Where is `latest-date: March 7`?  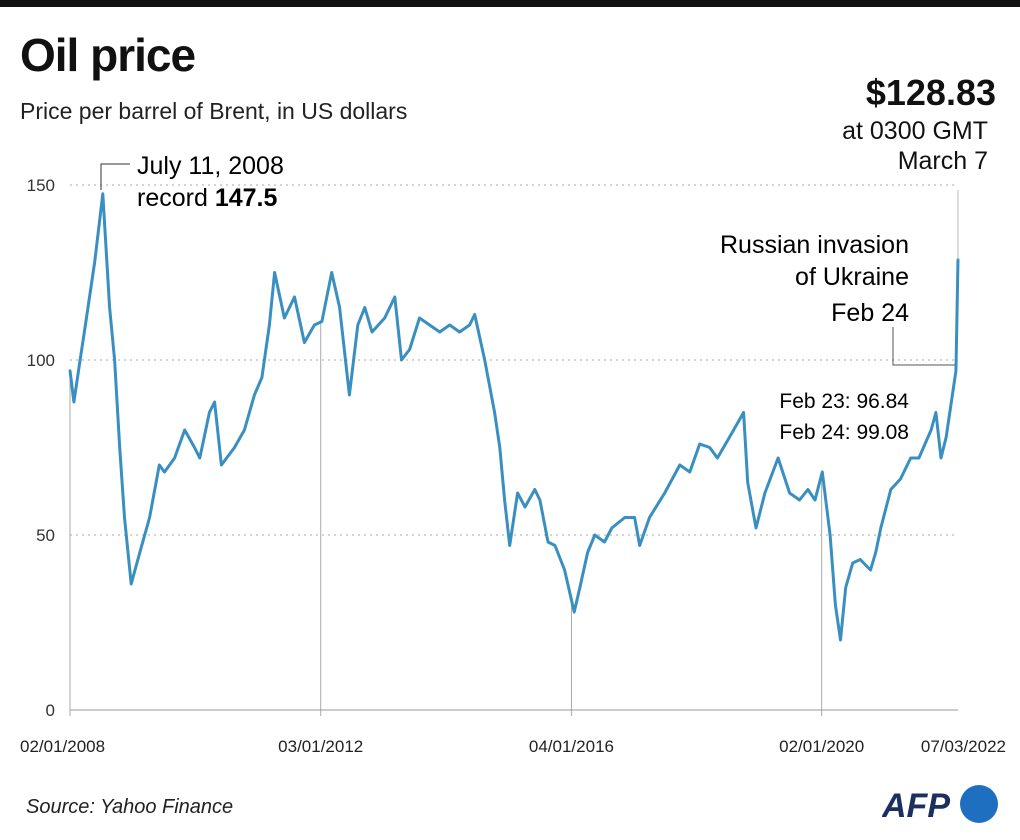
latest-date: March 7 is located at coordinates (942, 161).